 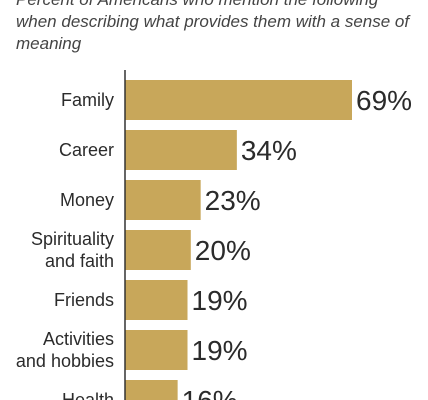 I want to click on category-label: Career, so click(x=86, y=150).